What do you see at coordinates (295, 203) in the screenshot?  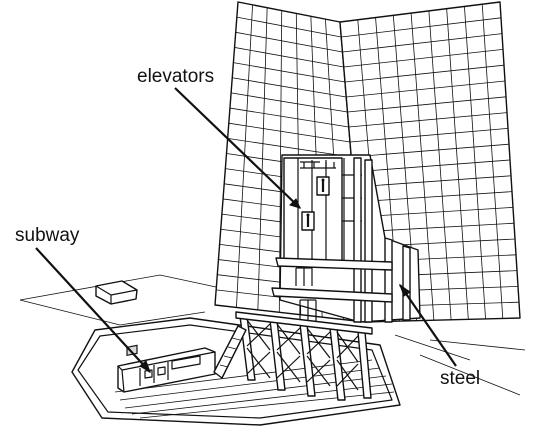 I see `elevators-arrowhead` at bounding box center [295, 203].